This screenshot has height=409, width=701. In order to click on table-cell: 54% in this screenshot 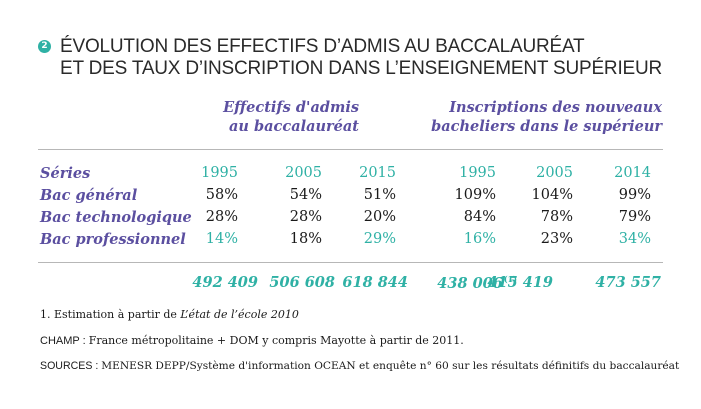, I will do `click(305, 195)`.